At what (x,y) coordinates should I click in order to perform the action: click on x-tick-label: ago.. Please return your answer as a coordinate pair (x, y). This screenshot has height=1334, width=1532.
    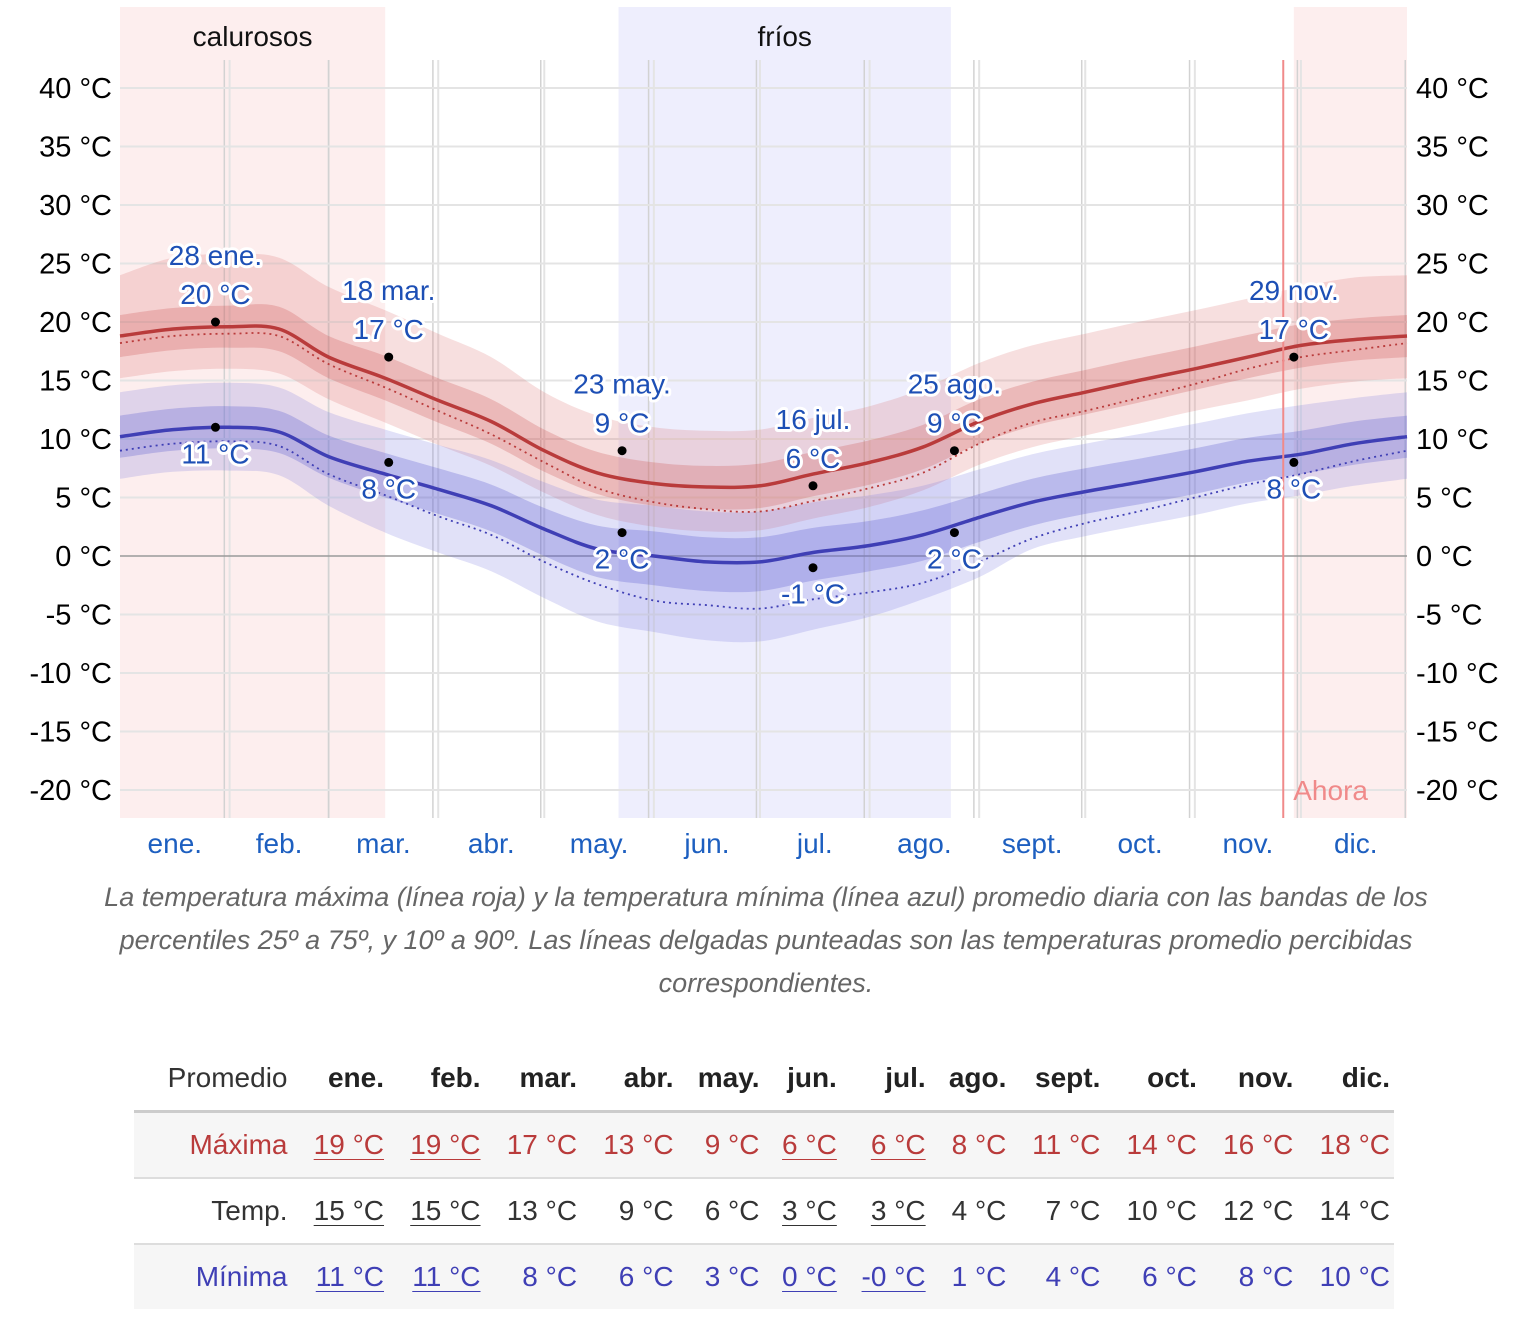
    Looking at the image, I should click on (924, 843).